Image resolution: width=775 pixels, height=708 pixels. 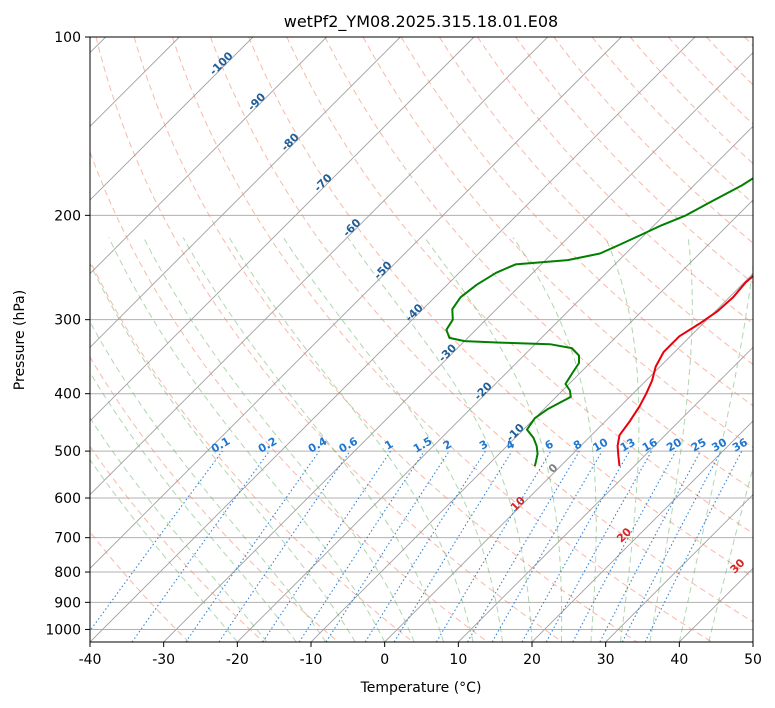 I want to click on y-tick-label: 700, so click(x=67, y=539).